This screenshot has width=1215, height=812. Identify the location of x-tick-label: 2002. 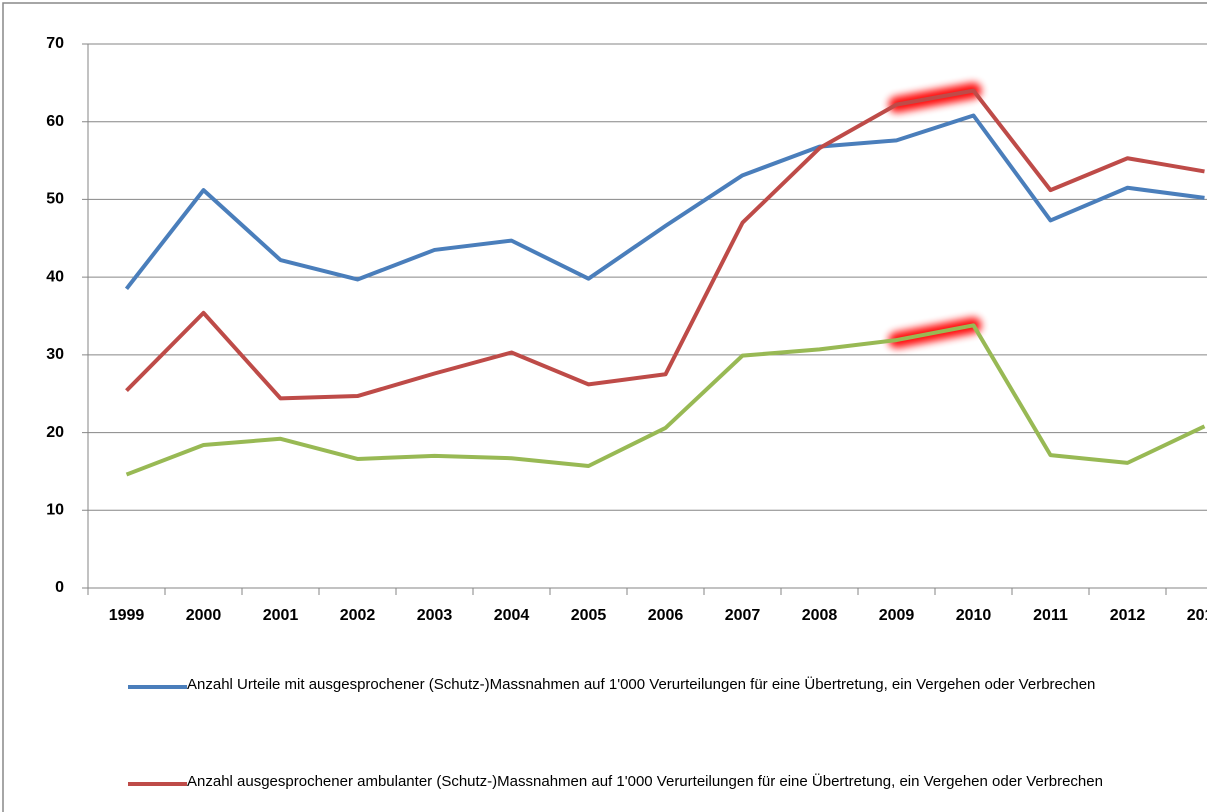
(358, 615).